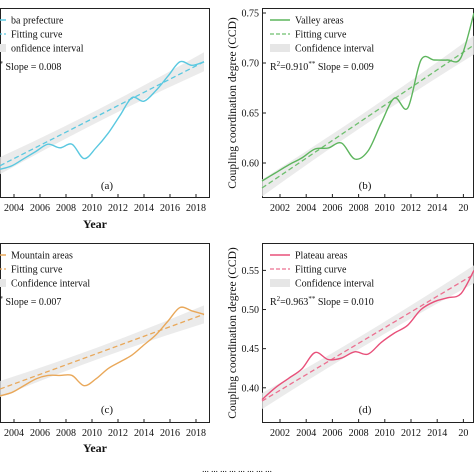  What do you see at coordinates (321, 256) in the screenshot?
I see `legend-label-series: Plateau areas` at bounding box center [321, 256].